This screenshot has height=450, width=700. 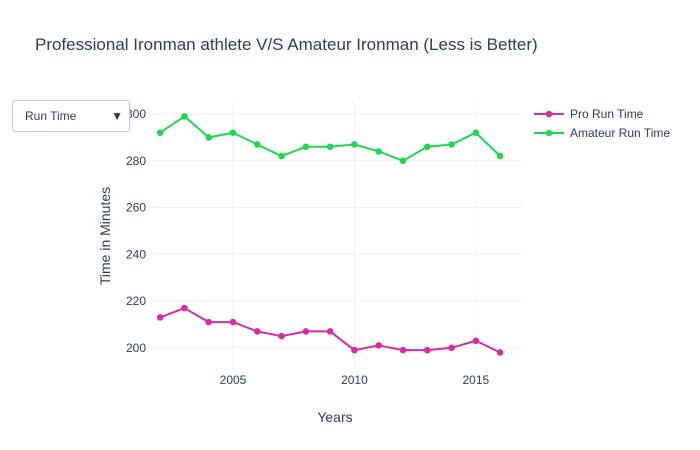 I want to click on y-tick-label: 300, so click(x=136, y=114).